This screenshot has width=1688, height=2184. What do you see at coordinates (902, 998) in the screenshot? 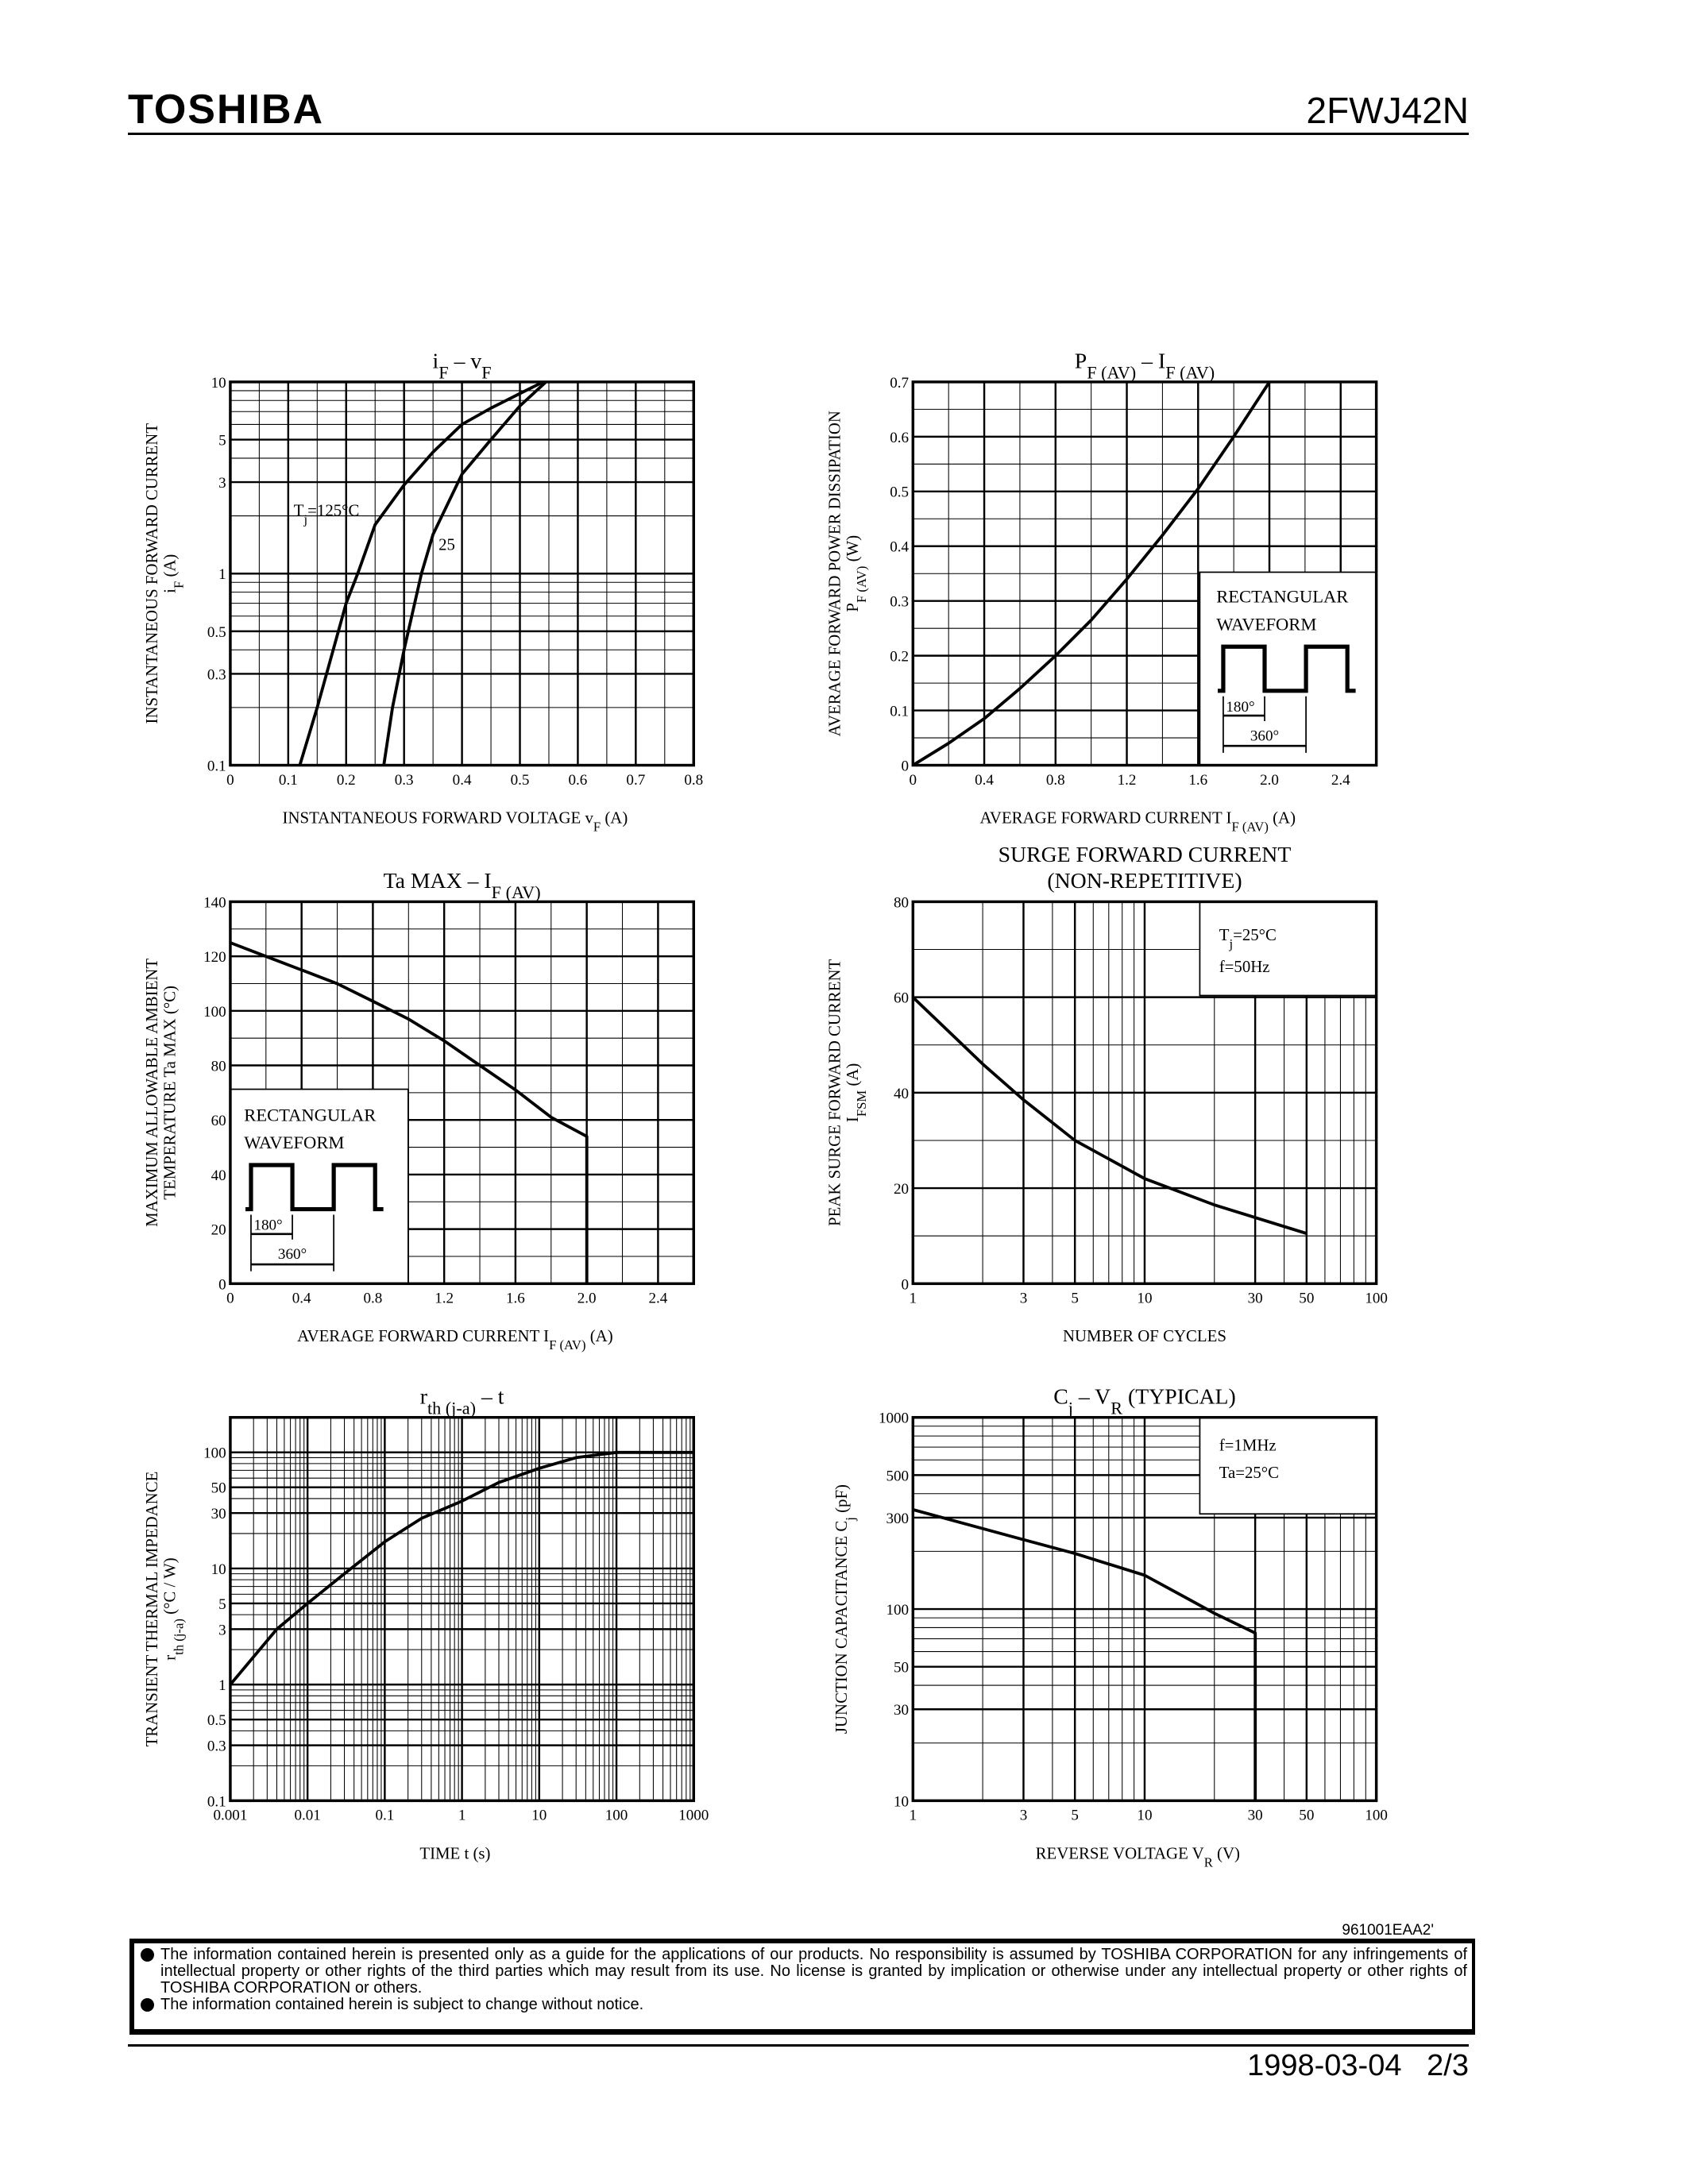
I see `y-tick-label: 60` at bounding box center [902, 998].